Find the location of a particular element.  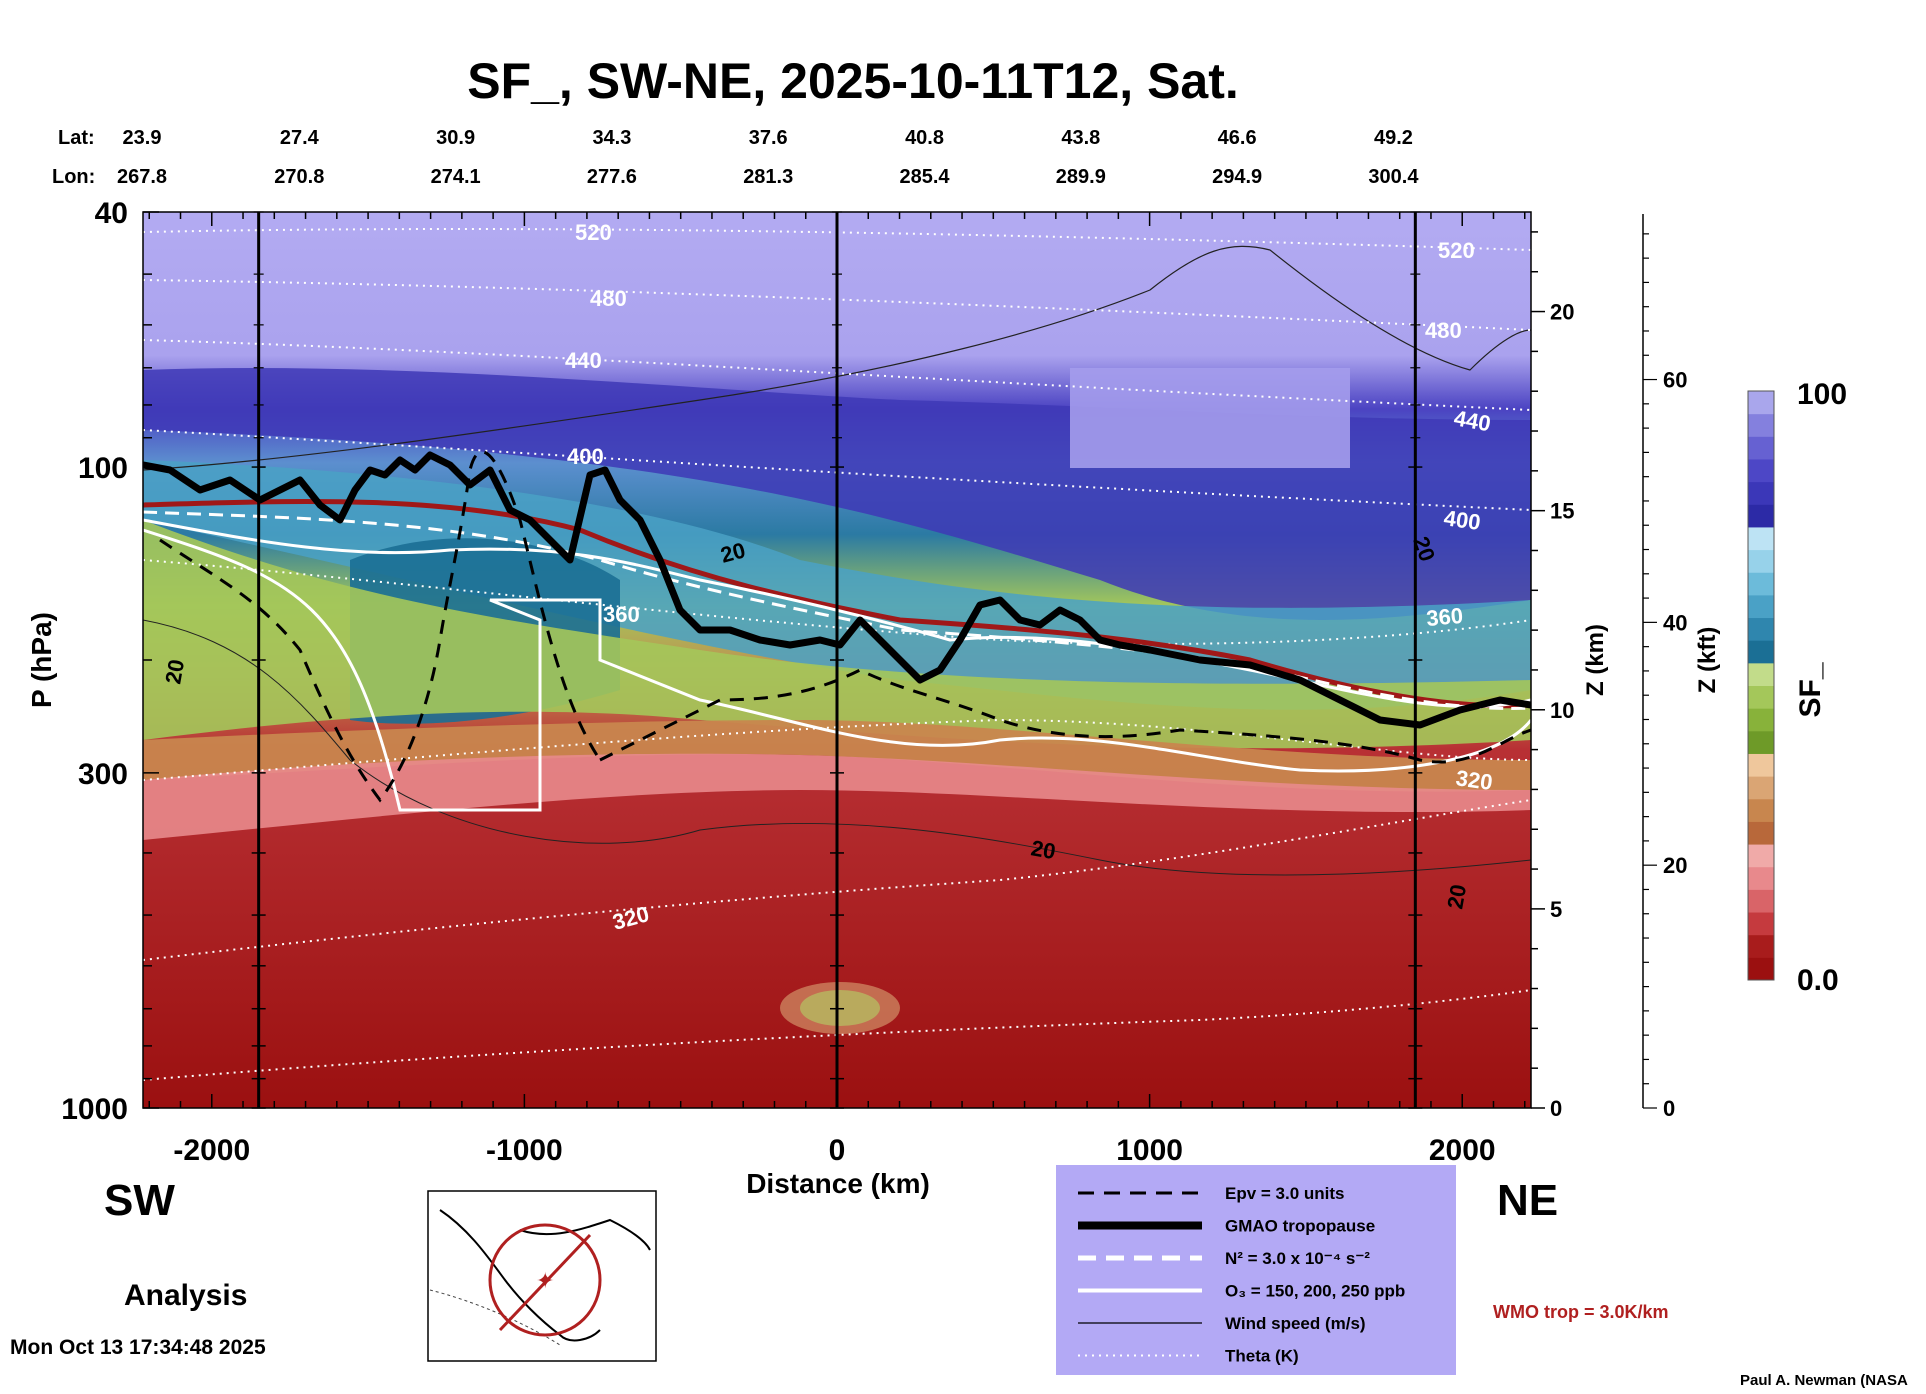

y-axis-z-km: 0 5 10 15 20 is located at coordinates (1552, 676).